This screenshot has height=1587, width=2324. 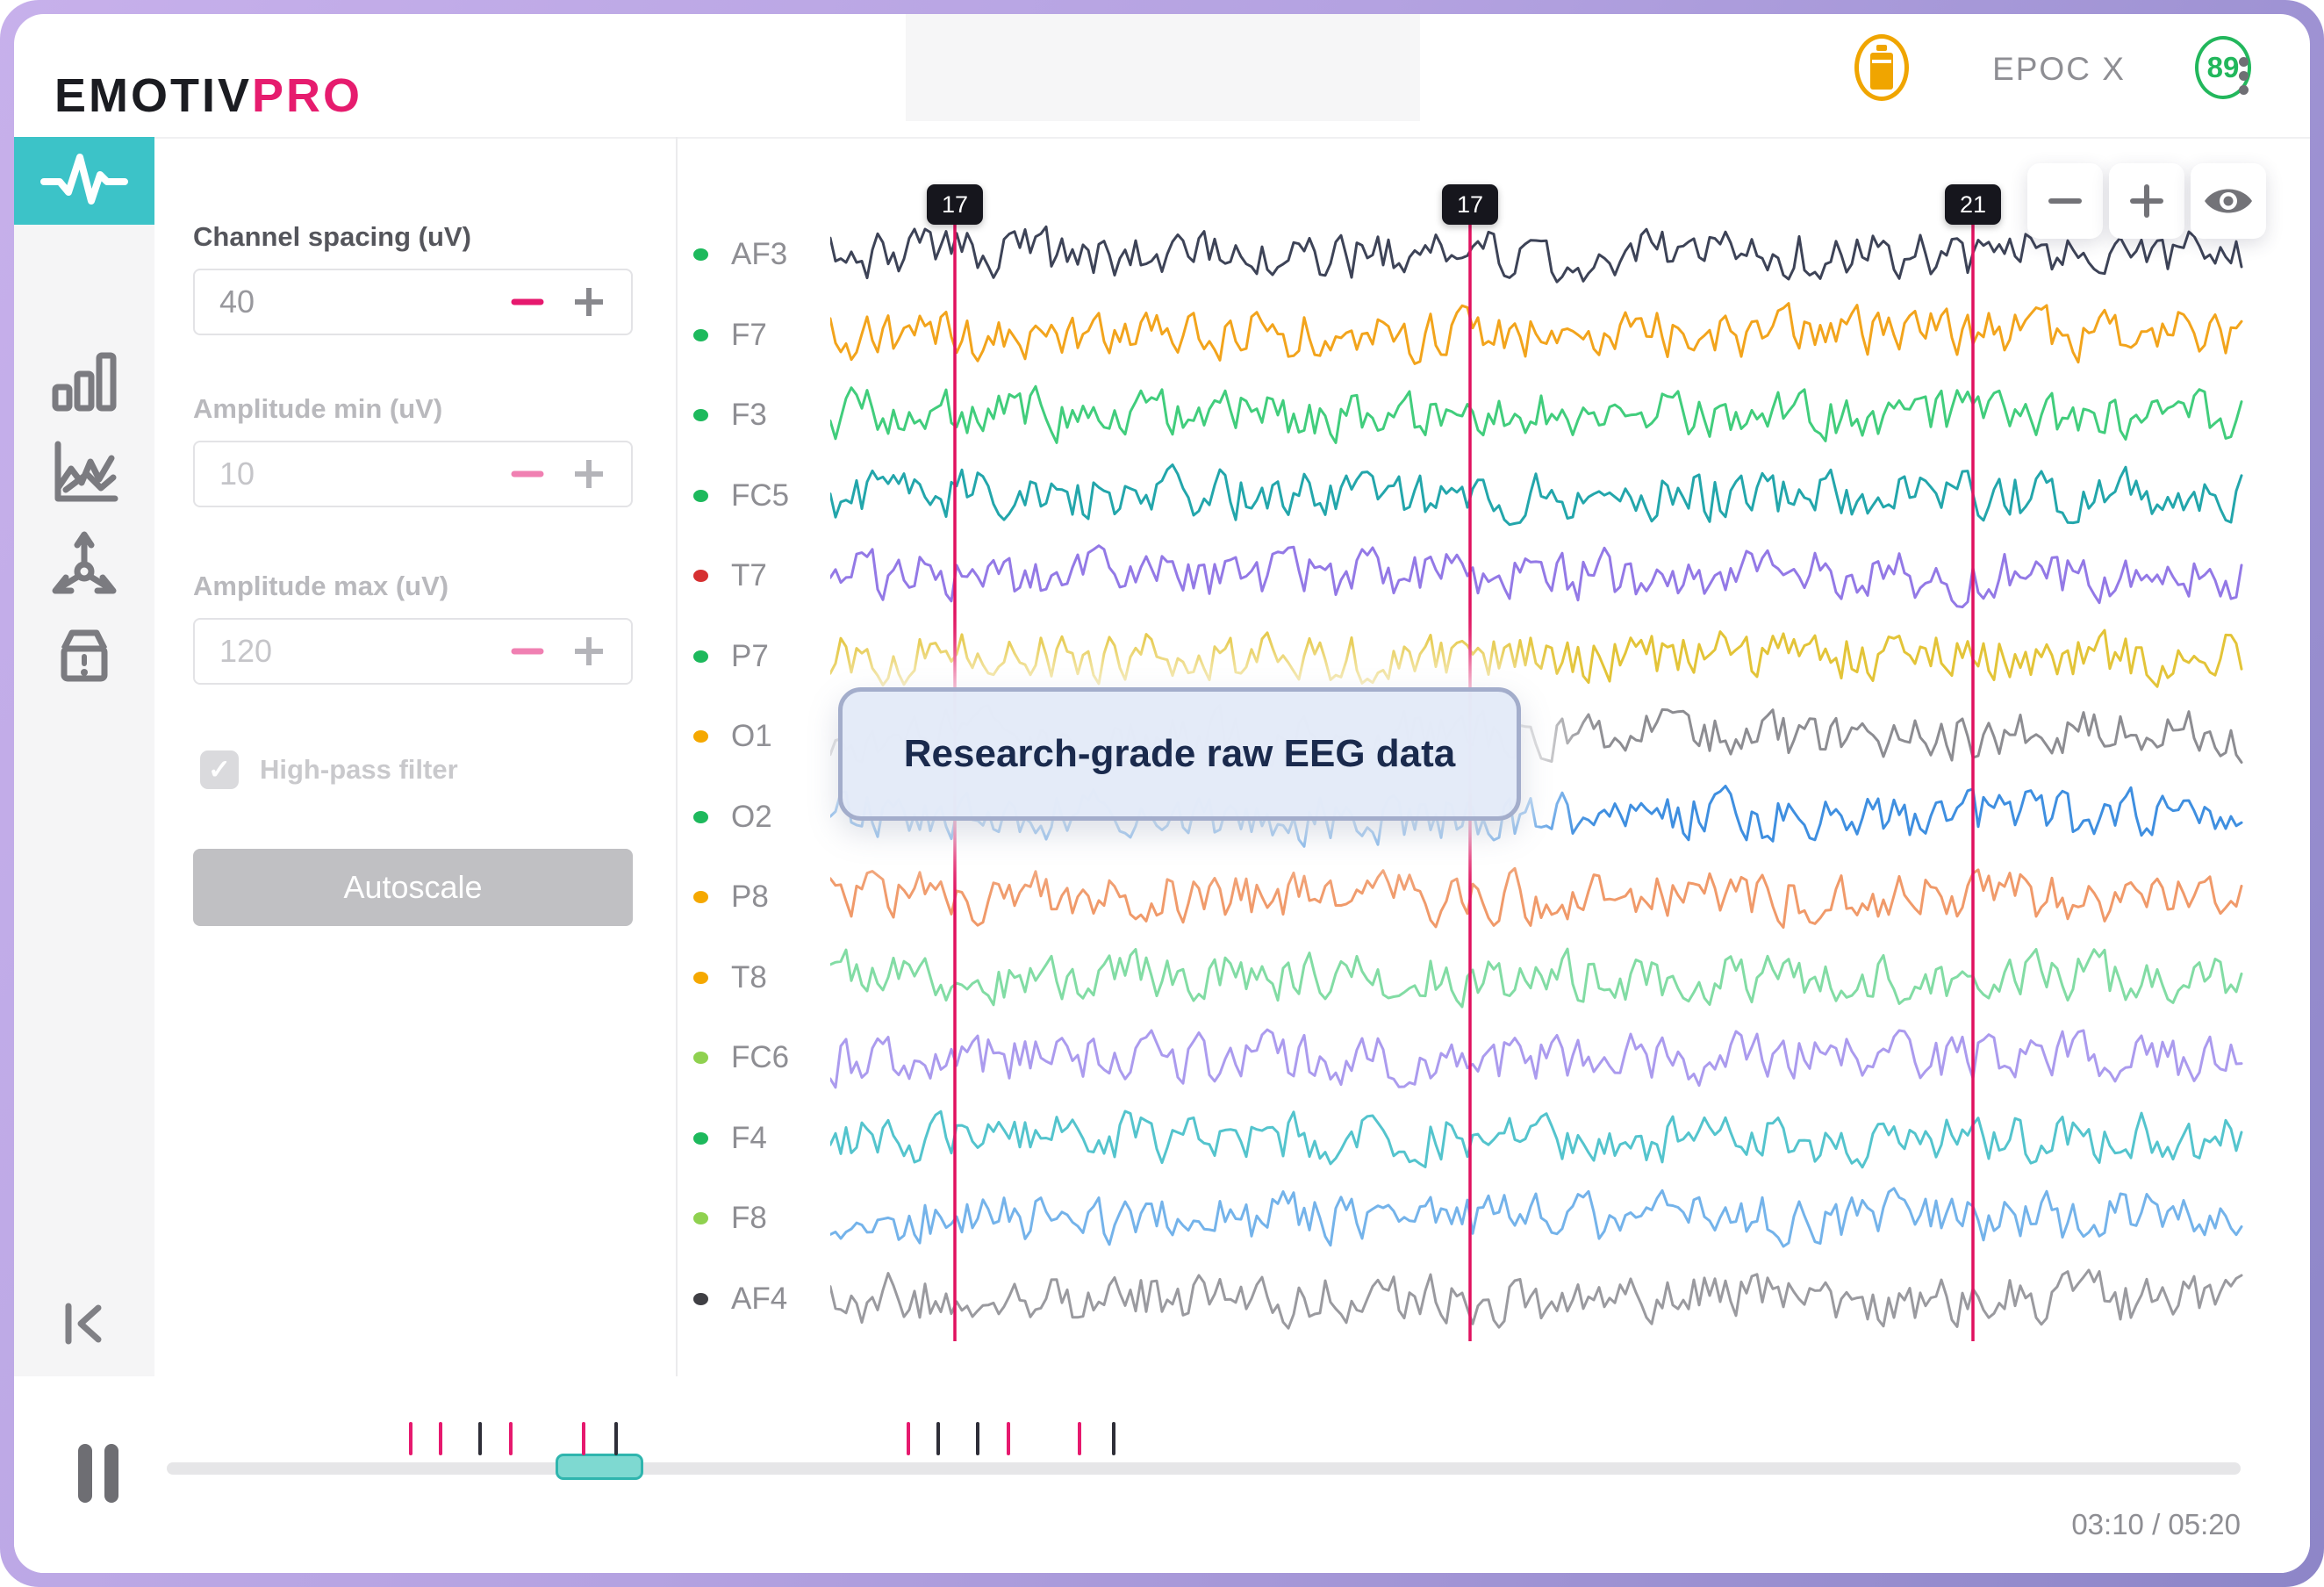 I want to click on playback-bar: 03:10 / 05:20, so click(x=1162, y=1474).